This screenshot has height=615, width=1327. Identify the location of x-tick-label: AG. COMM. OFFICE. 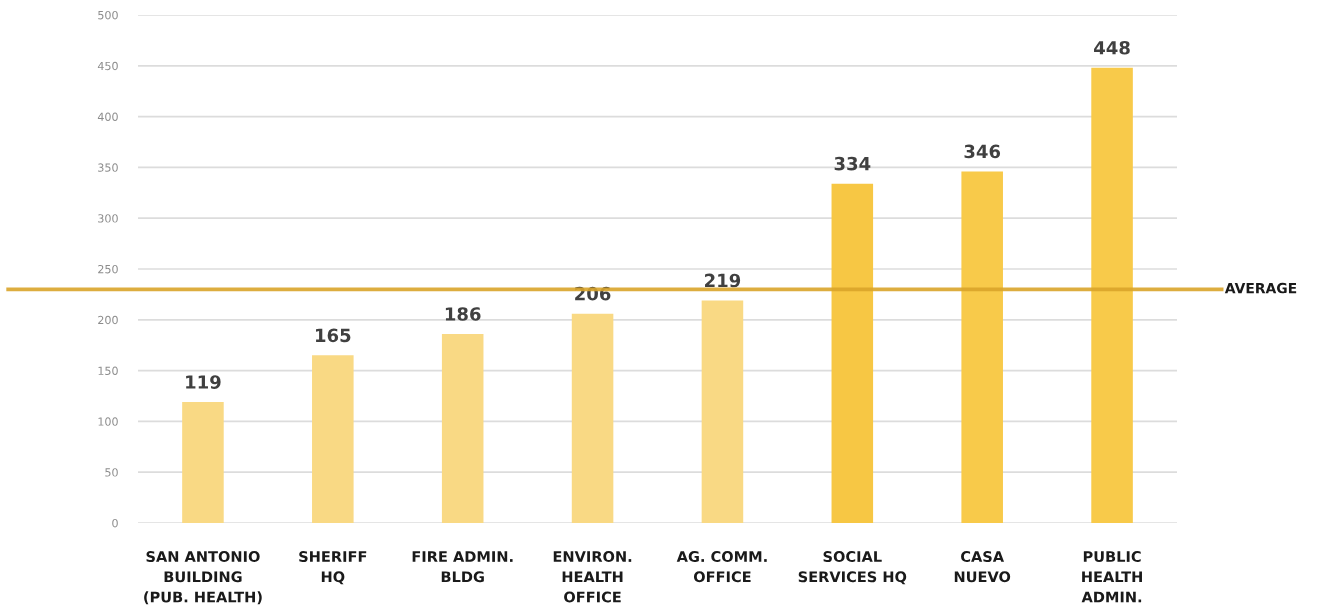
(721, 567).